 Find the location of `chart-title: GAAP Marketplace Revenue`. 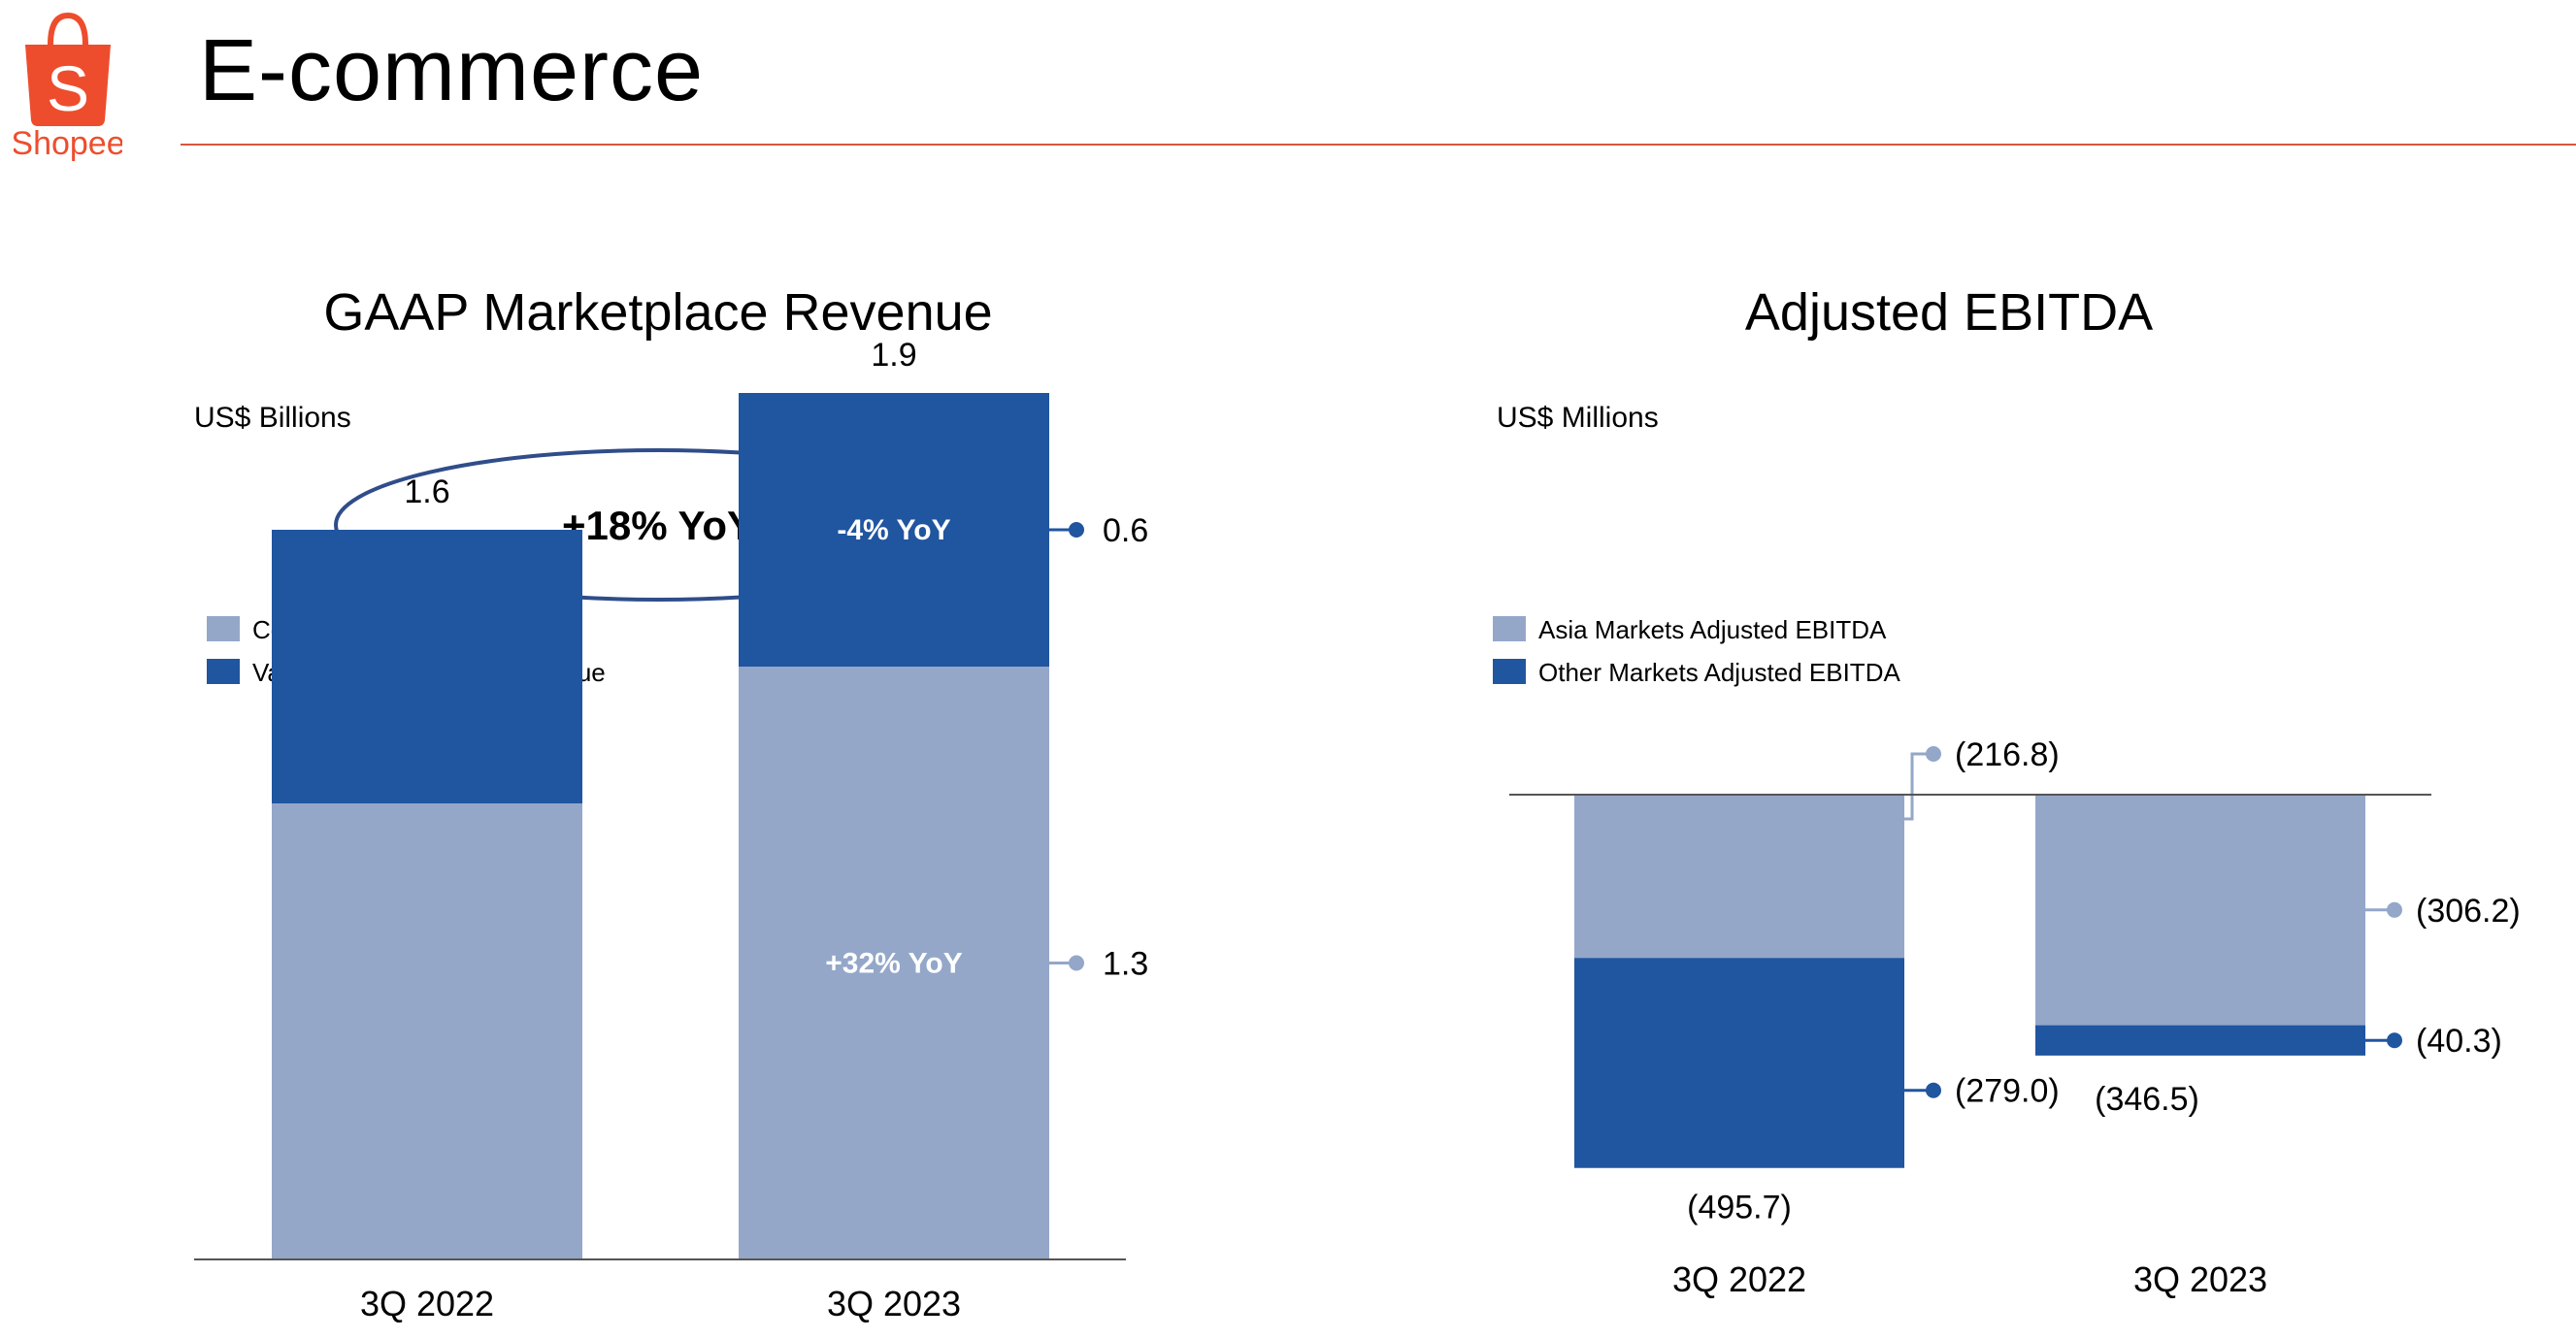

chart-title: GAAP Marketplace Revenue is located at coordinates (657, 312).